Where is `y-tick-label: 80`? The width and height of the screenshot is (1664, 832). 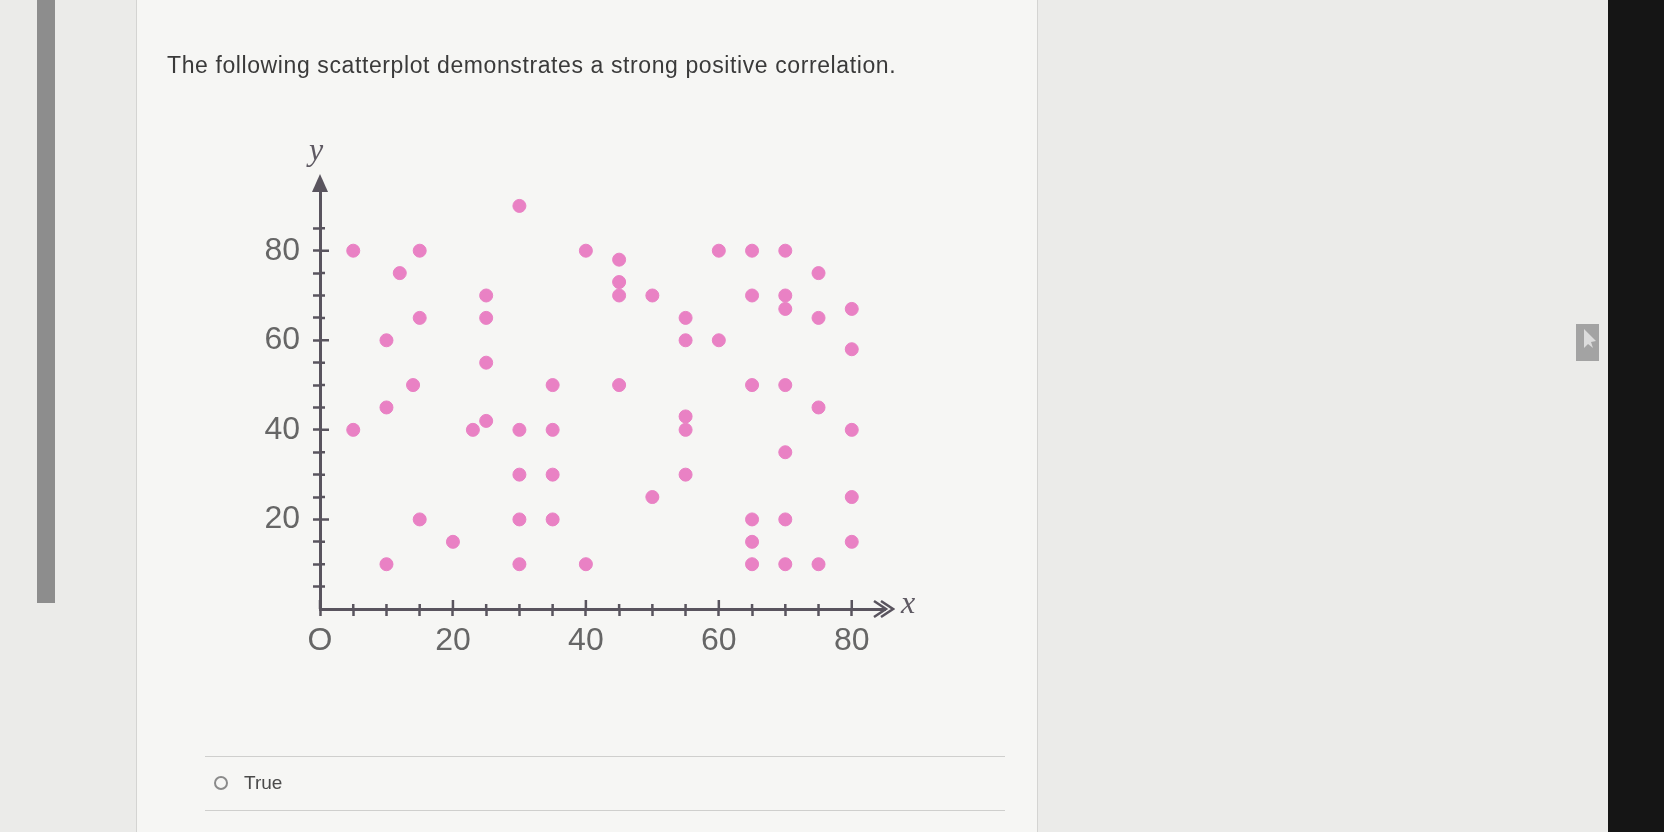
y-tick-label: 80 is located at coordinates (282, 248).